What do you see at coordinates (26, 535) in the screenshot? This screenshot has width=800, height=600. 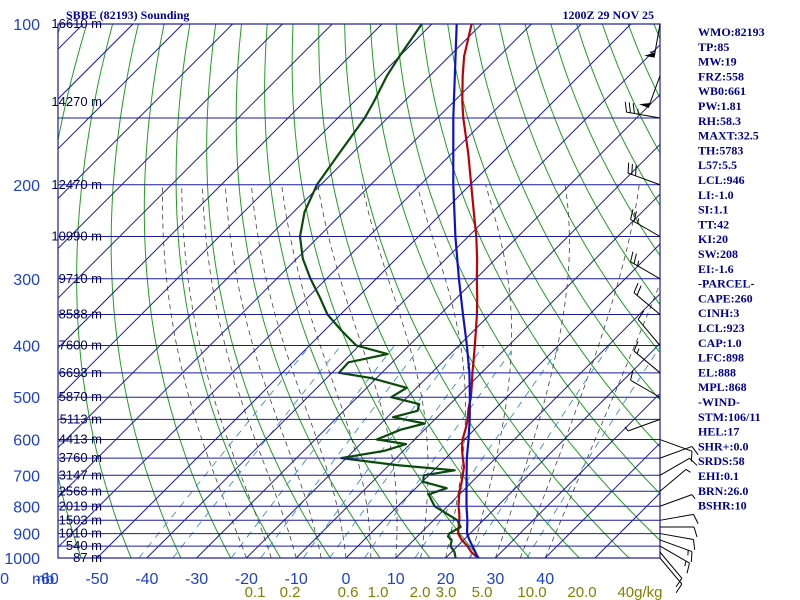 I see `pressure-tick-label: 900` at bounding box center [26, 535].